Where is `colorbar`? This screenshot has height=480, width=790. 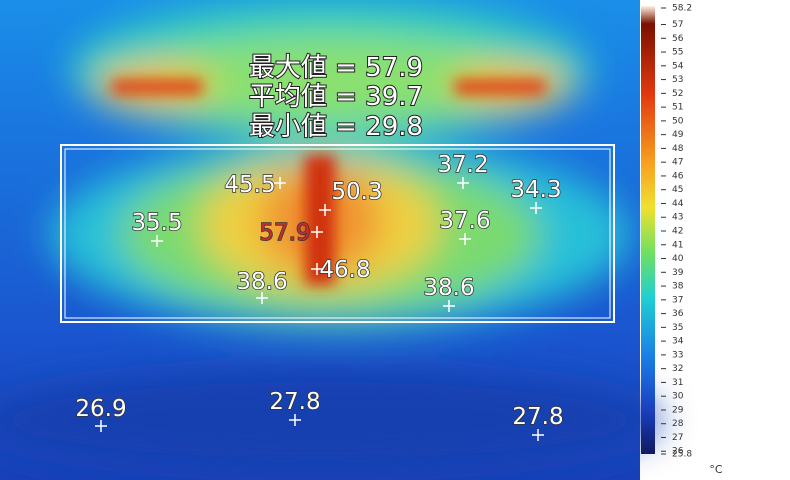
colorbar is located at coordinates (648, 230).